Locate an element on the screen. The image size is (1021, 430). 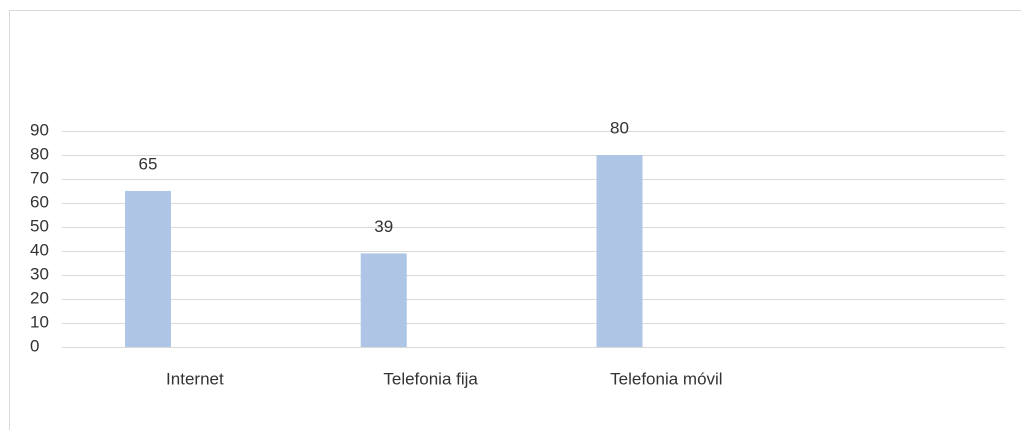
y-tick-label: 70 is located at coordinates (39, 177).